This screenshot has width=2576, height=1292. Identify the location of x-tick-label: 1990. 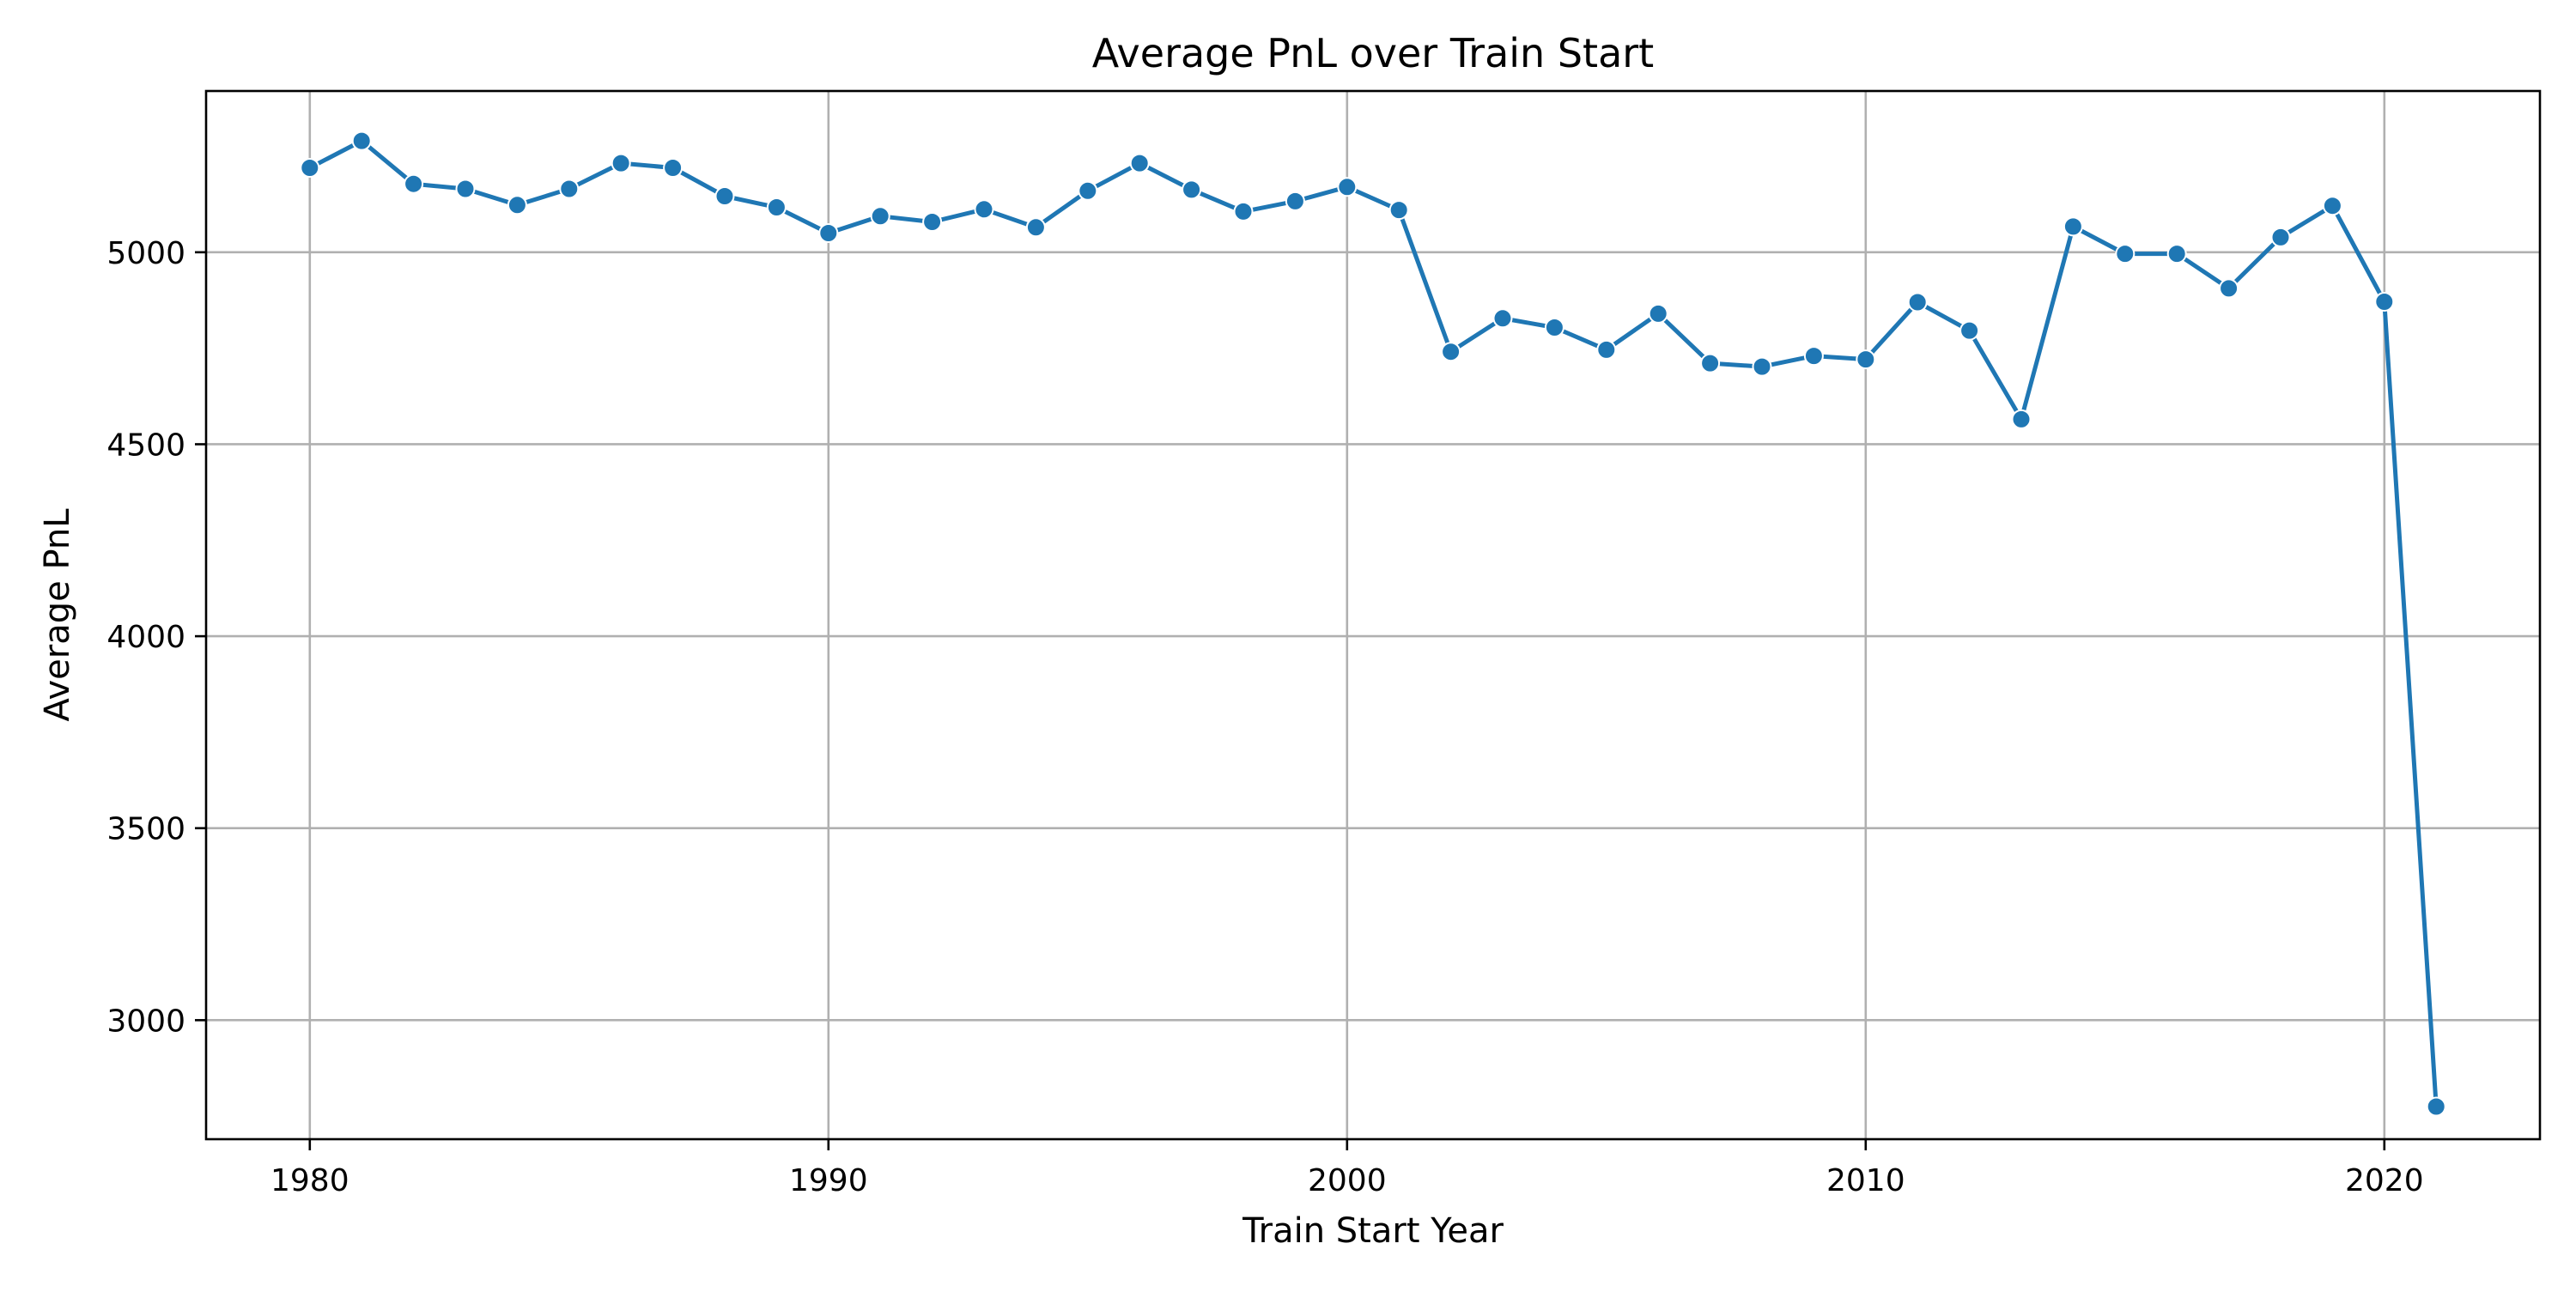
(828, 1180).